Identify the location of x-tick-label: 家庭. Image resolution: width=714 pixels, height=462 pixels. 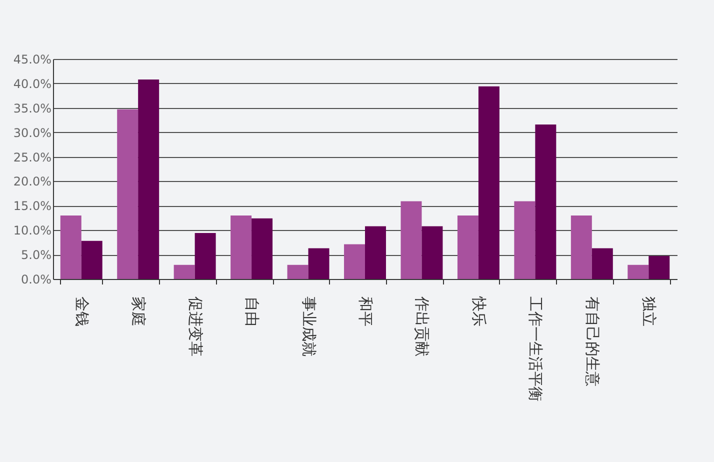
(139, 311).